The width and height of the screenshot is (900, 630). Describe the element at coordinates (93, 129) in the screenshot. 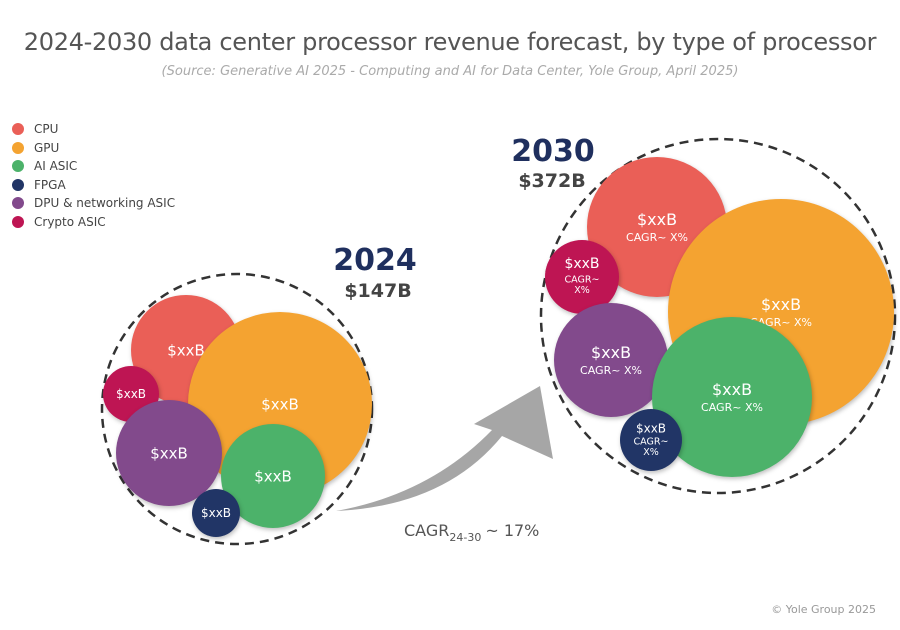

I see `legend-item: CPU` at that location.